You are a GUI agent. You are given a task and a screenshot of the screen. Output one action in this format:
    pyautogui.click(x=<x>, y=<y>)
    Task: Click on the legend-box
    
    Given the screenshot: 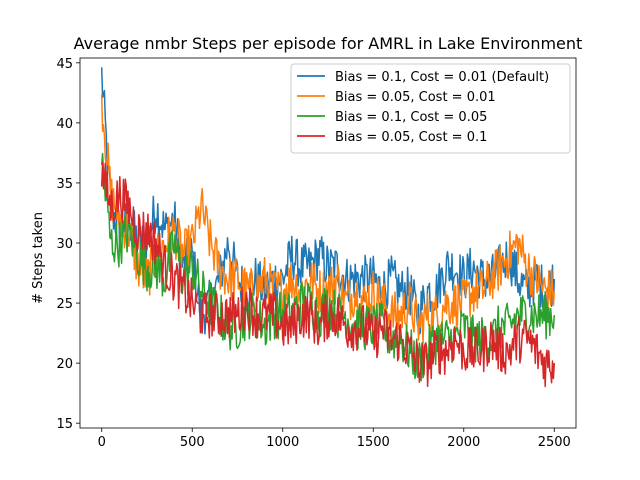 What is the action you would take?
    pyautogui.click(x=430, y=108)
    